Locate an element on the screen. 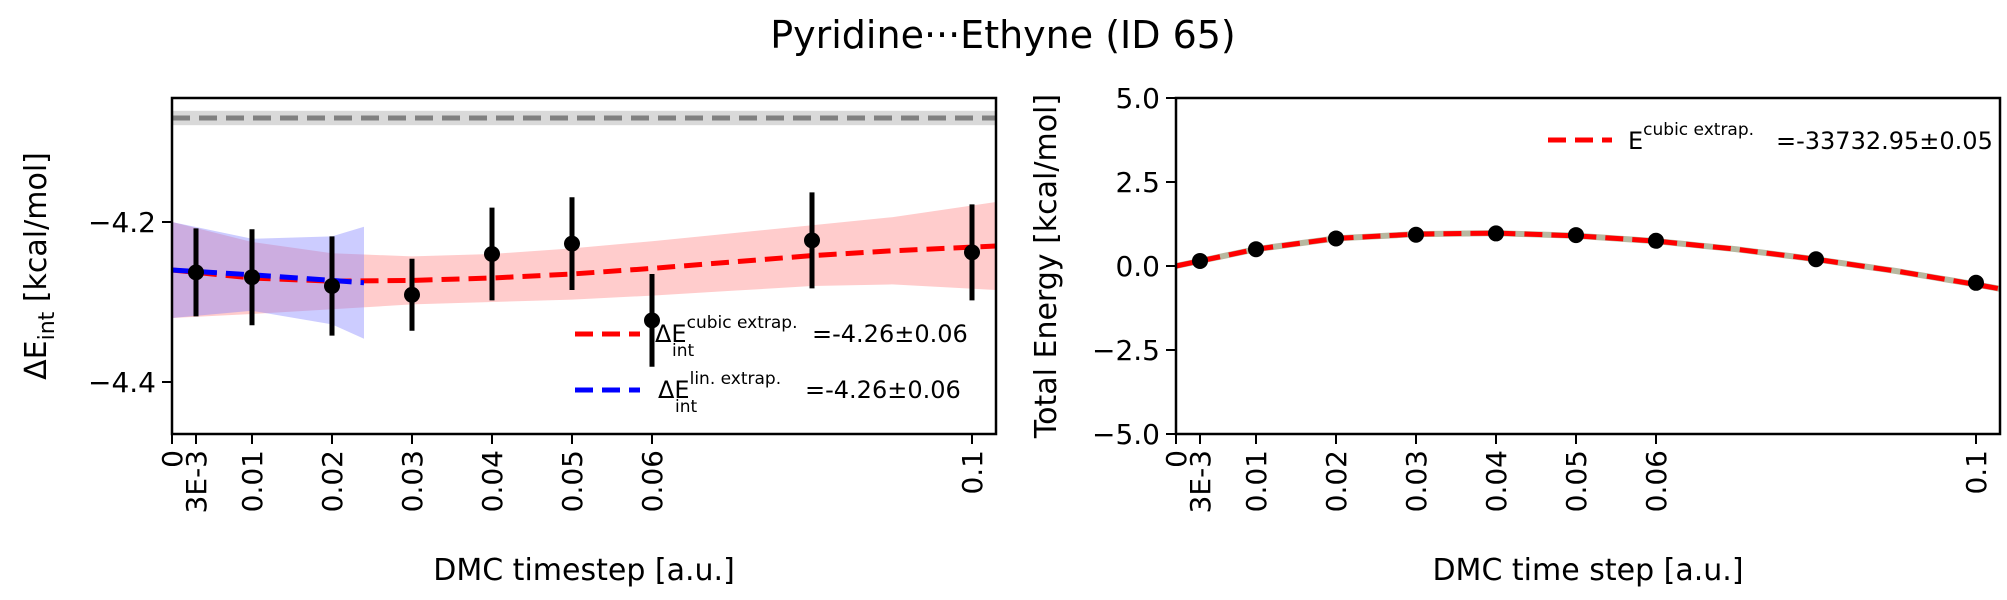 Image resolution: width=2007 pixels, height=600 pixels. left-x-axis-label: DMC timestep [a.u.] is located at coordinates (584, 570).